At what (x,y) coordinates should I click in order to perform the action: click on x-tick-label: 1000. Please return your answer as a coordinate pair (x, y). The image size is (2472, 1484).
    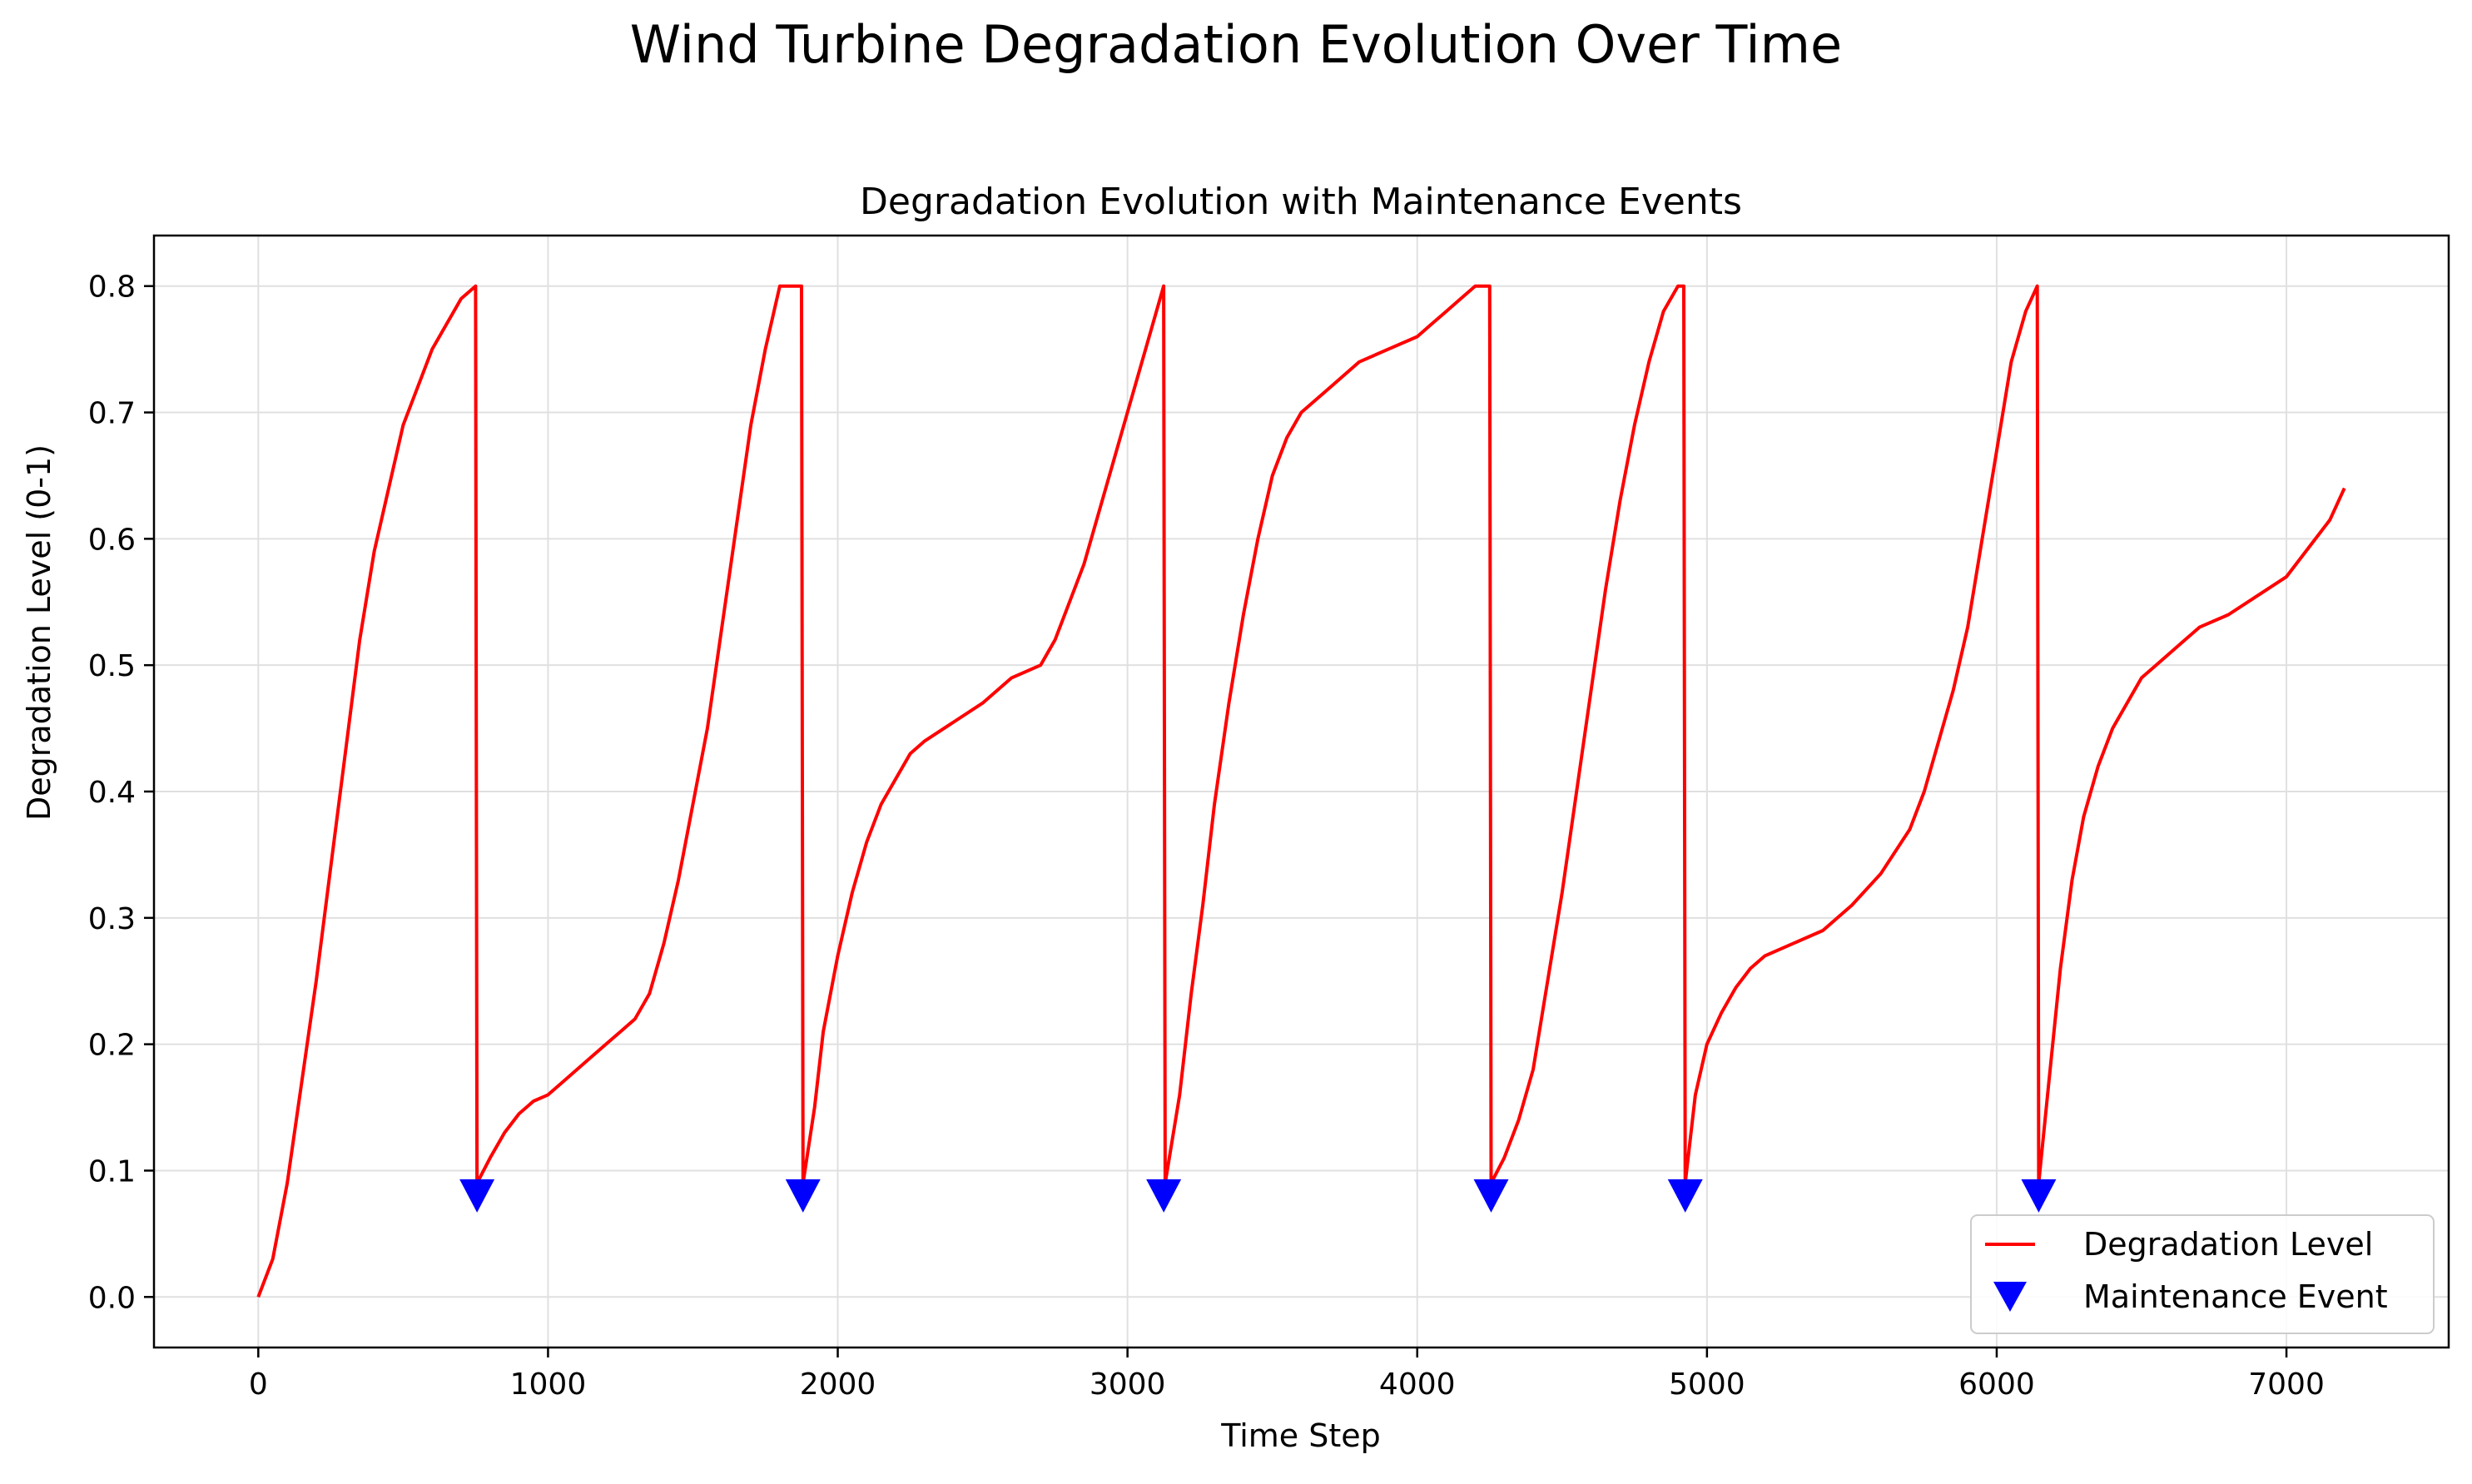
    Looking at the image, I should click on (549, 1384).